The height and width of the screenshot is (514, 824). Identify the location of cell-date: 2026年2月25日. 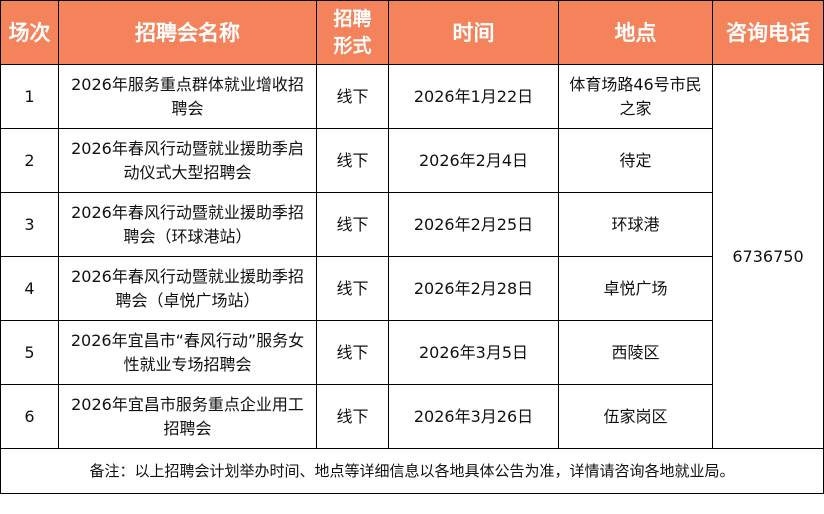
(473, 224).